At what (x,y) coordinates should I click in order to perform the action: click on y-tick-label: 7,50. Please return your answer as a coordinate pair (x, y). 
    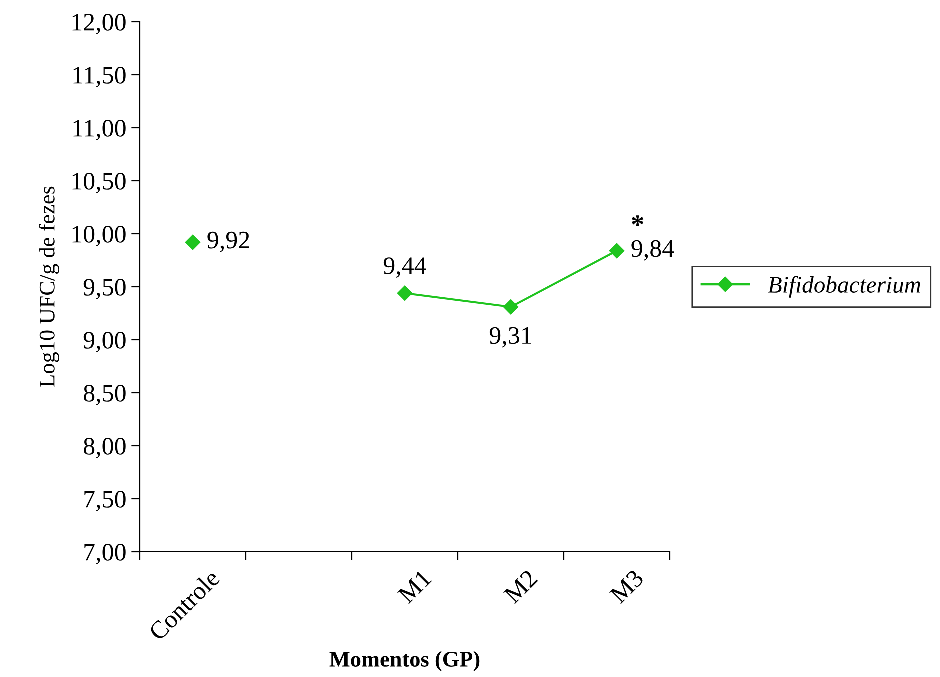
    Looking at the image, I should click on (105, 501).